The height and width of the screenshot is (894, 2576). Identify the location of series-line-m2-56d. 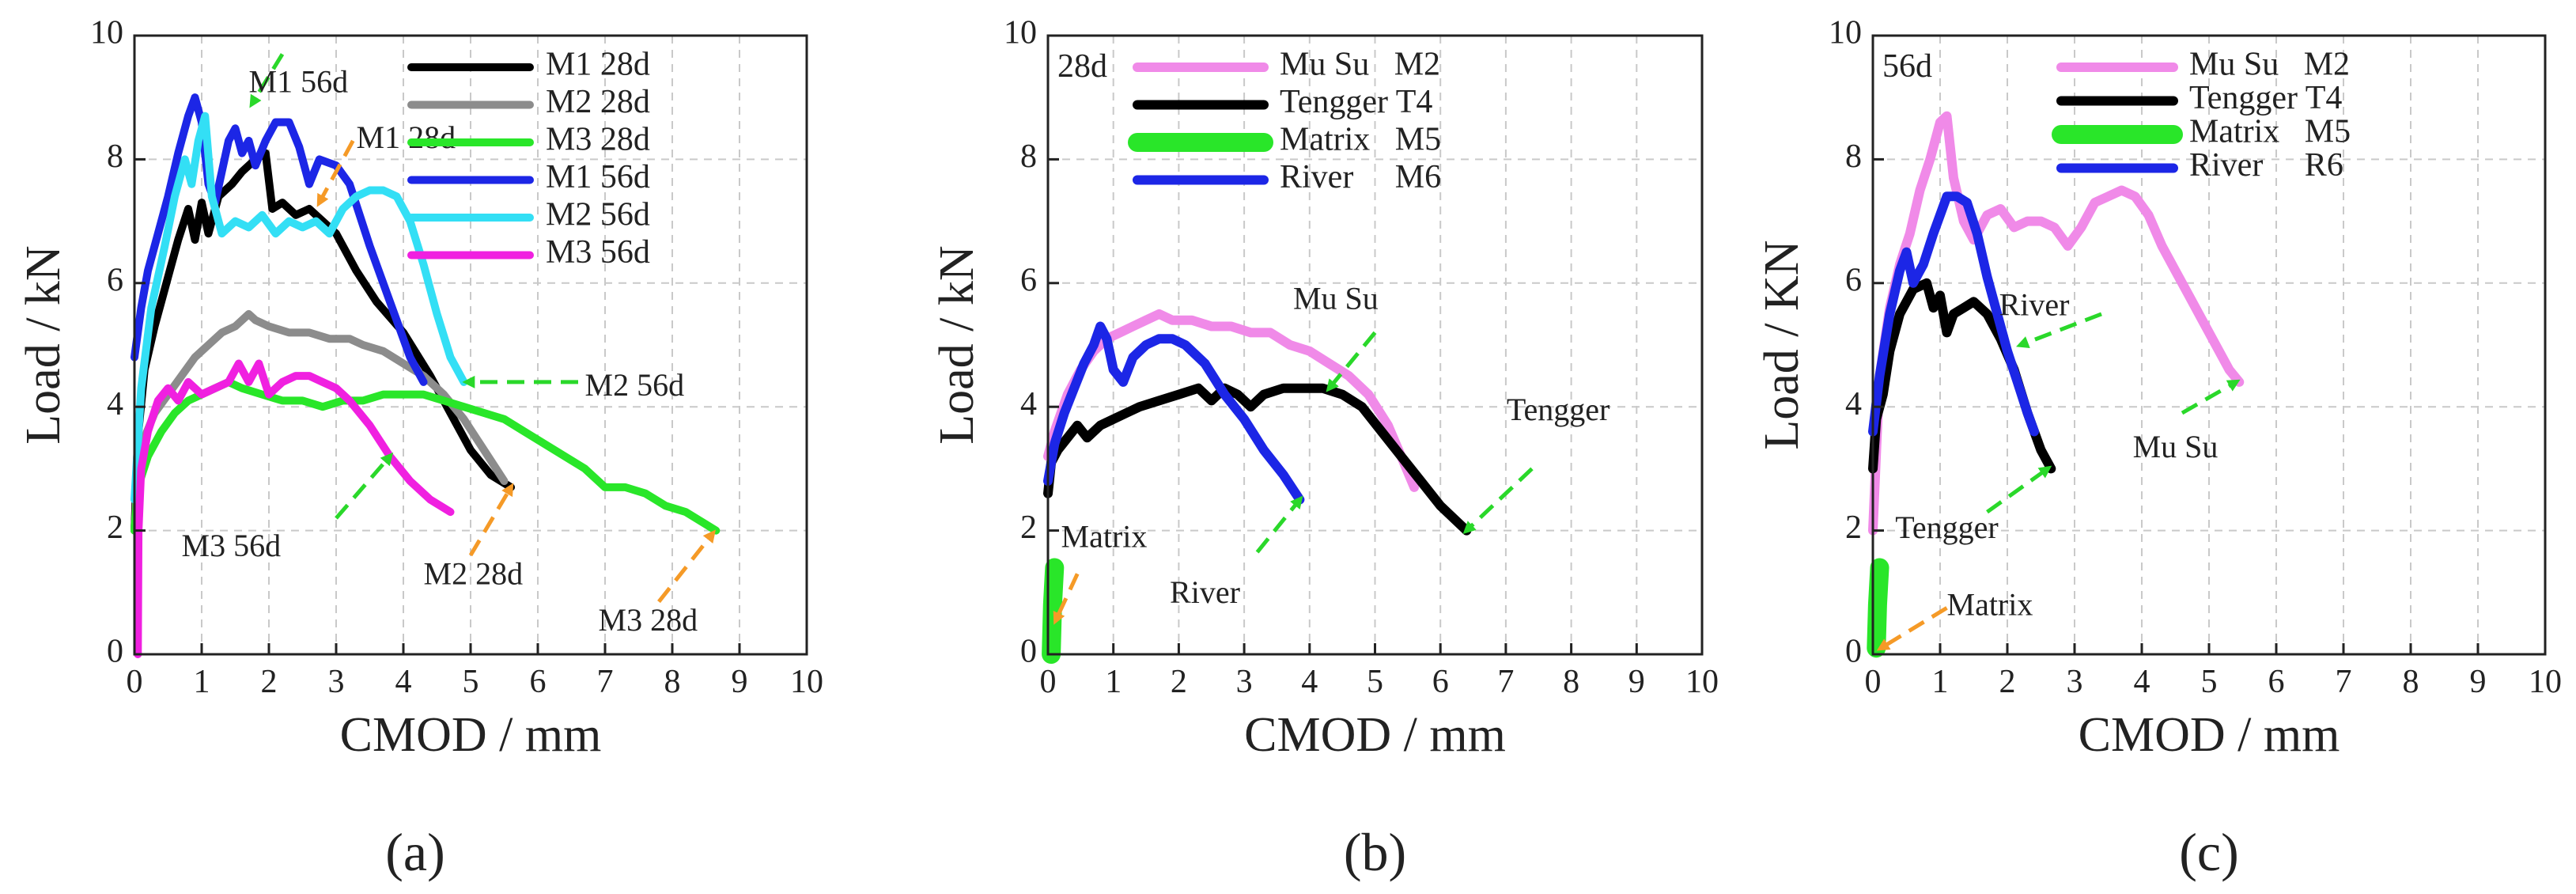
(300, 308).